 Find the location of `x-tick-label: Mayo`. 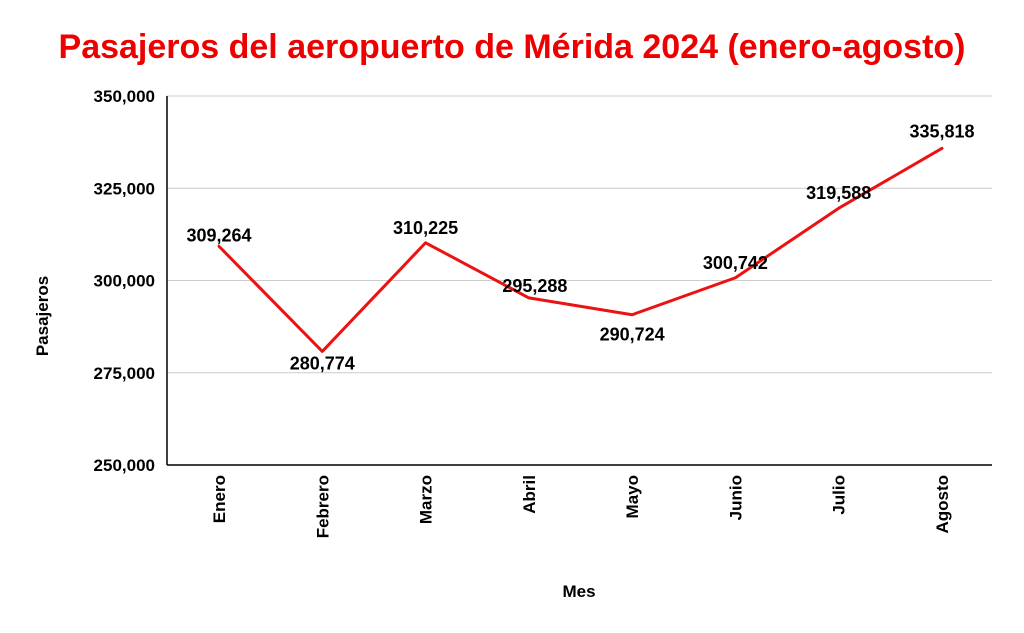

x-tick-label: Mayo is located at coordinates (632, 496).